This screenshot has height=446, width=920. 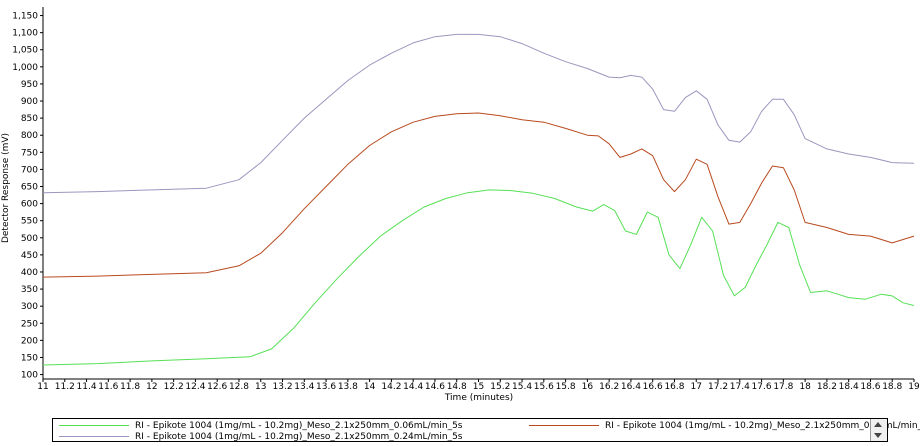 What do you see at coordinates (29, 358) in the screenshot?
I see `y-tick-label: 150` at bounding box center [29, 358].